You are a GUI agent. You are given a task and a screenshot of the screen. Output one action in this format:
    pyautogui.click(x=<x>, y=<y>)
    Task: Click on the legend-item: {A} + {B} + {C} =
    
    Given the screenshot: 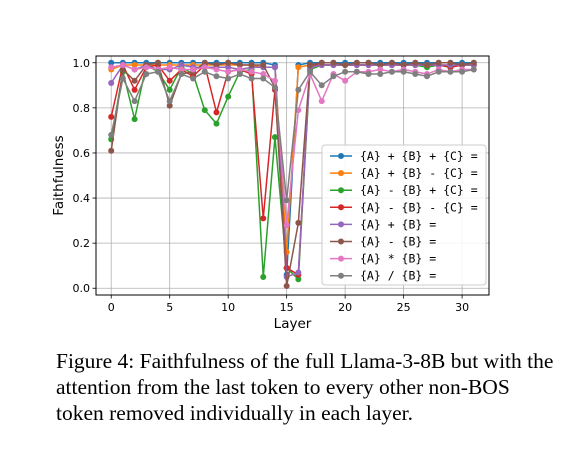 What is the action you would take?
    pyautogui.click(x=404, y=156)
    